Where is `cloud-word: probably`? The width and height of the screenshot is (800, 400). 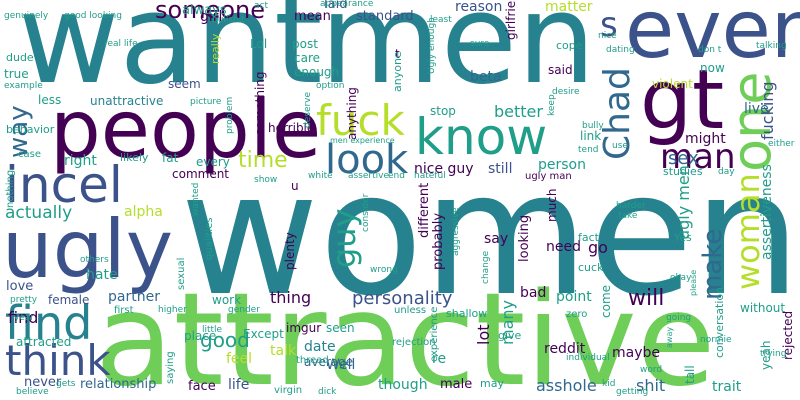
cloud-word: probably is located at coordinates (438, 241).